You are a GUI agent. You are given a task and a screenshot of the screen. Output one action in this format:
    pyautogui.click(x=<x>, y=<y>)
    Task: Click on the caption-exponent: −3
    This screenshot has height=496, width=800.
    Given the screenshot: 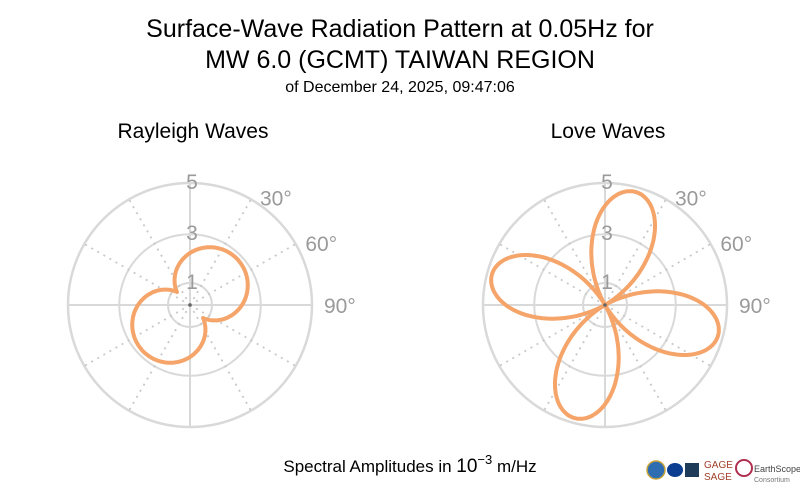 What is the action you would take?
    pyautogui.click(x=484, y=459)
    